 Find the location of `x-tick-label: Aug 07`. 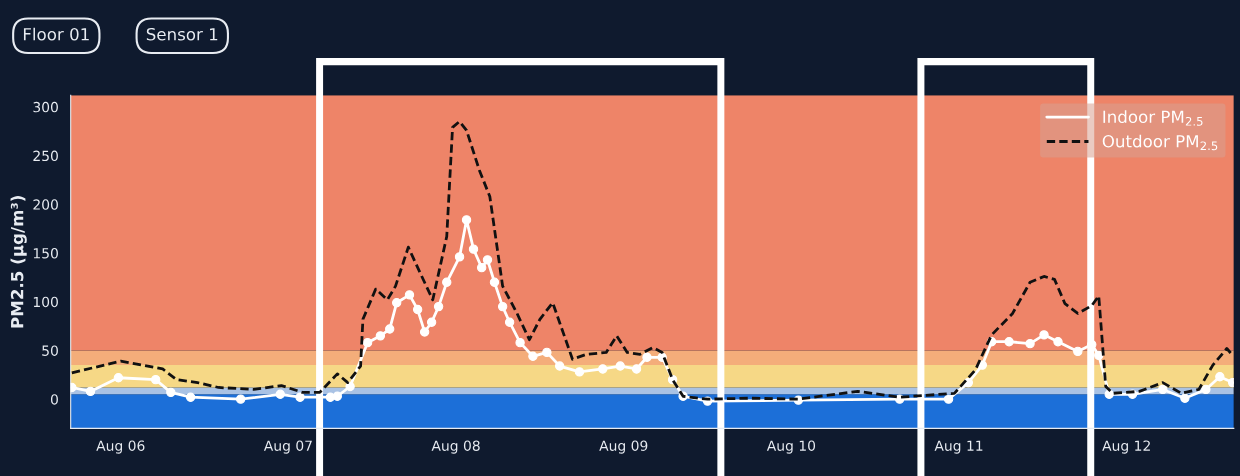

x-tick-label: Aug 07 is located at coordinates (287, 447).